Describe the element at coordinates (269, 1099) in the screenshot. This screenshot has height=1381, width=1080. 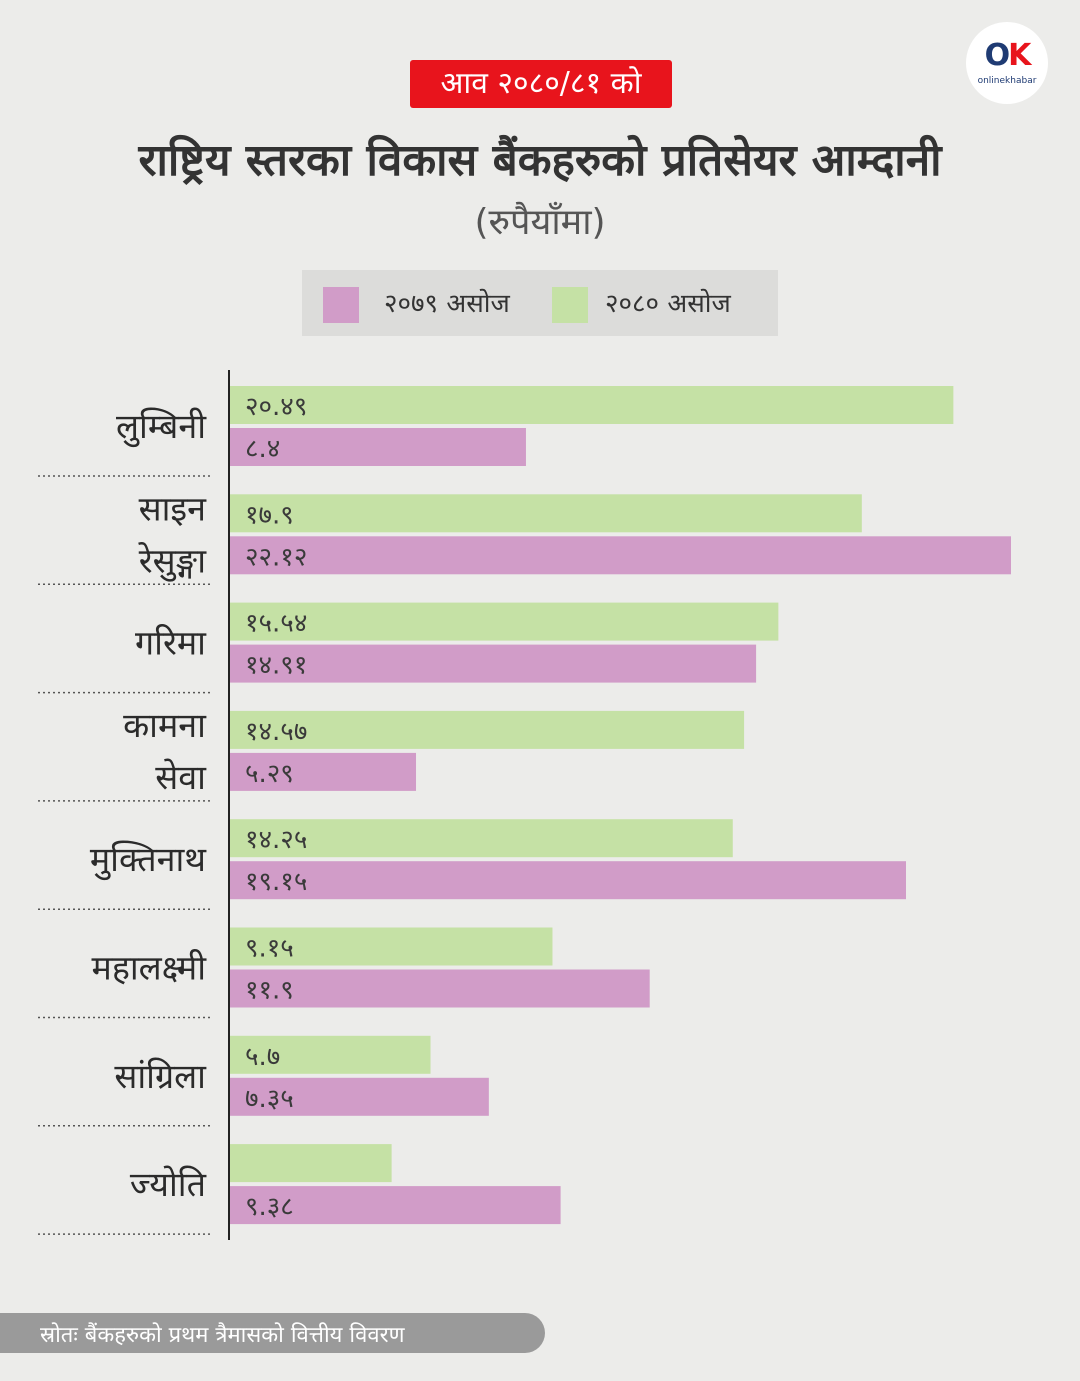
I see `bar-label-2079-6: ७.३५` at that location.